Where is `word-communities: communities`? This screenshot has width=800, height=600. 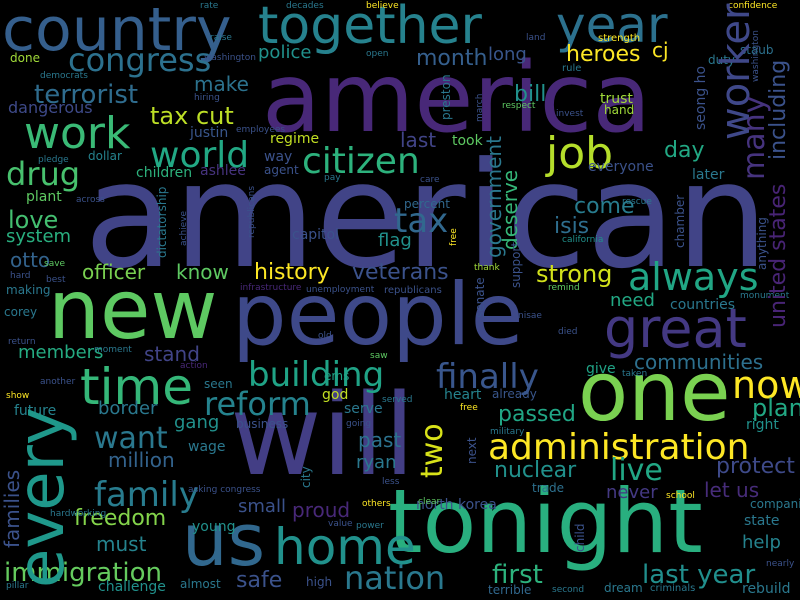
word-communities: communities is located at coordinates (699, 362).